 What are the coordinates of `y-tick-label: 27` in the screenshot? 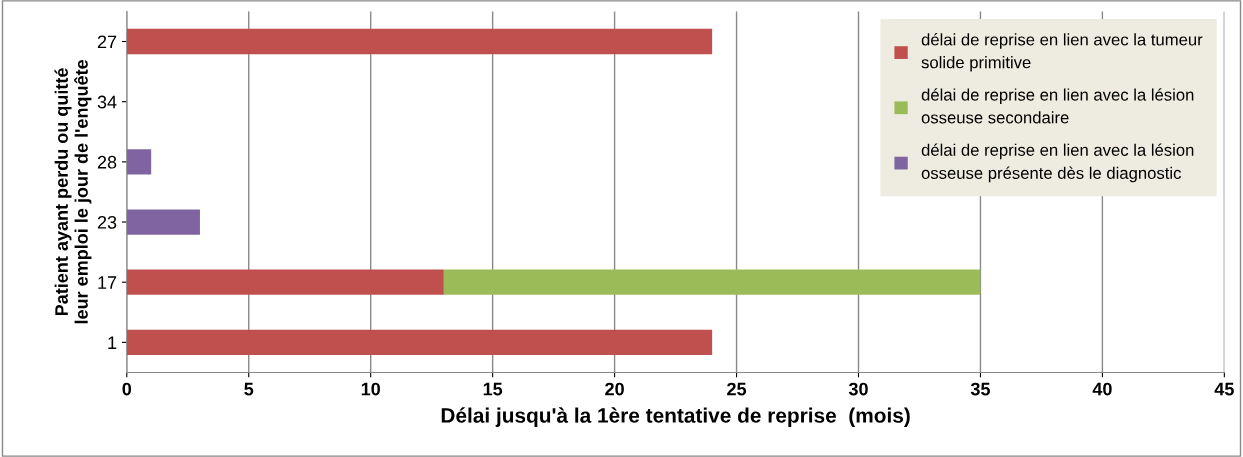 It's located at (107, 42).